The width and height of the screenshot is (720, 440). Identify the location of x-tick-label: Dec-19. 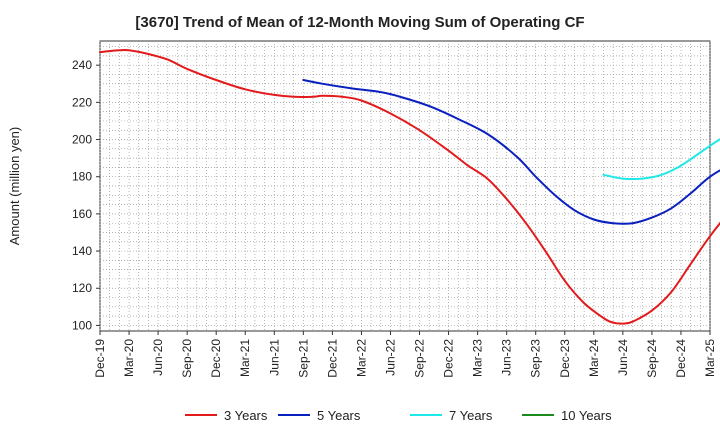
(100, 358).